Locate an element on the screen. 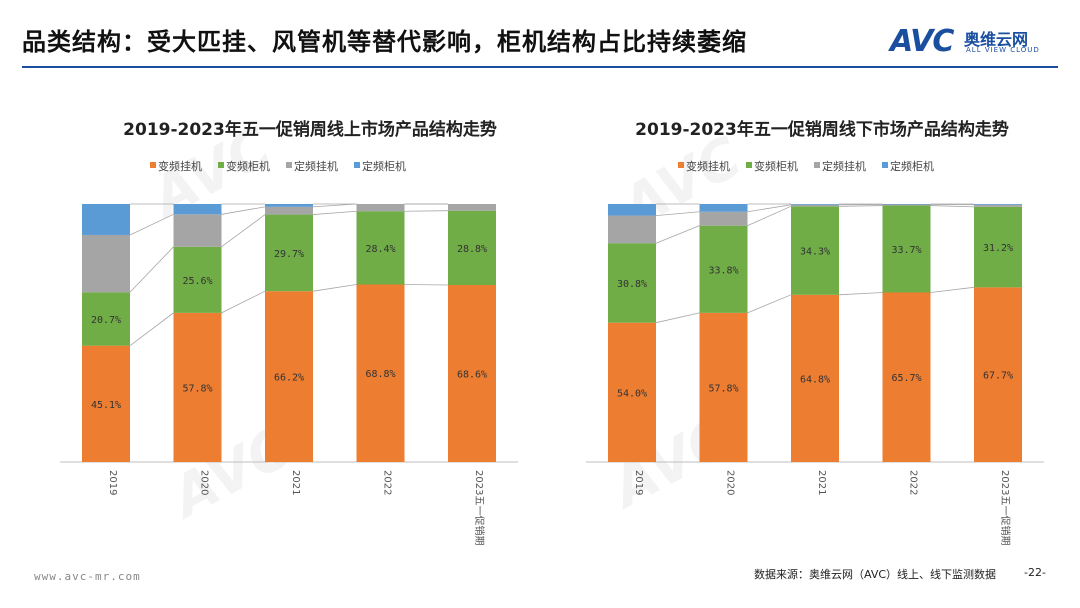  logo-mark: AVC is located at coordinates (922, 41).